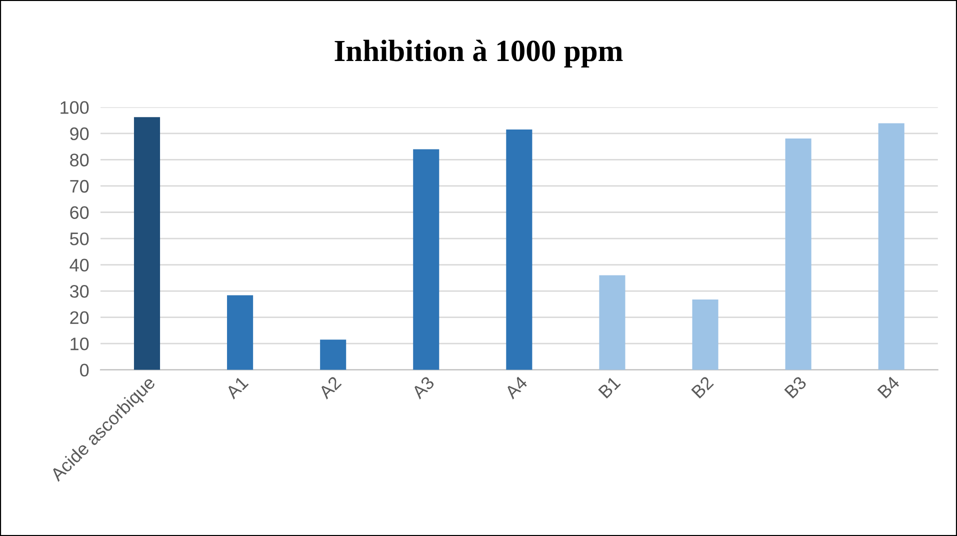 The width and height of the screenshot is (957, 536). Describe the element at coordinates (888, 387) in the screenshot. I see `x-tick-label: B4` at that location.